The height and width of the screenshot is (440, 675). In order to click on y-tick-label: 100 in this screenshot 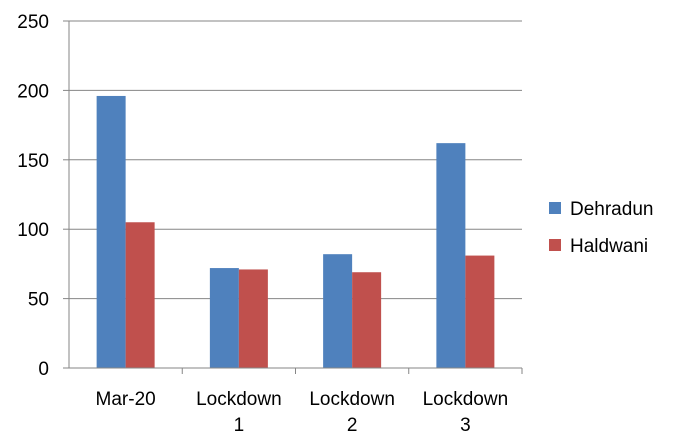, I will do `click(33, 230)`.